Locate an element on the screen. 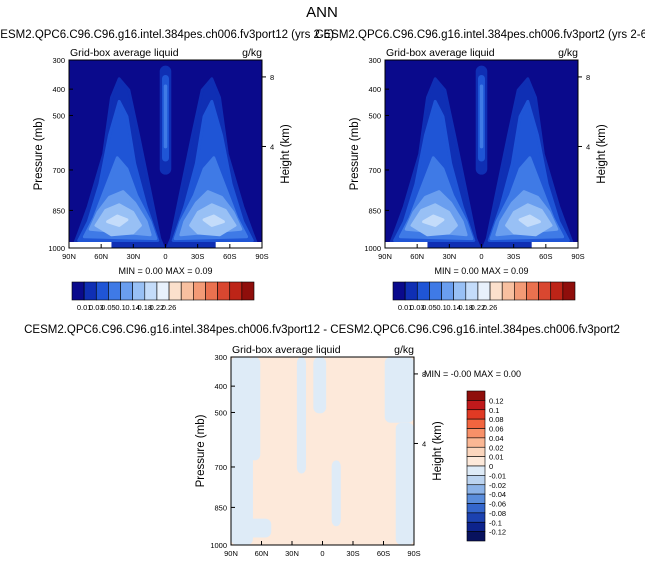  y-tick-label: 850 is located at coordinates (220, 507).